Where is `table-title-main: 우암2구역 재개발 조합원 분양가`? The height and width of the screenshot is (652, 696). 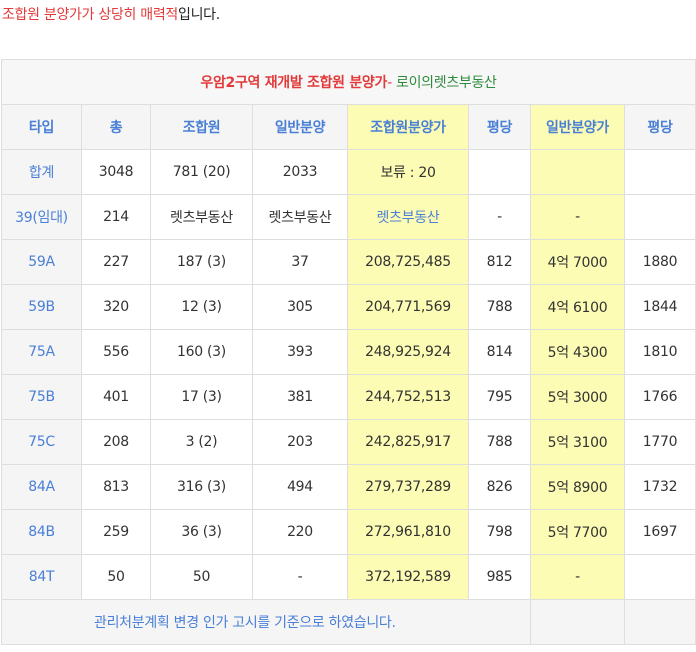
table-title-main: 우암2구역 재개발 조합원 분양가 is located at coordinates (294, 83).